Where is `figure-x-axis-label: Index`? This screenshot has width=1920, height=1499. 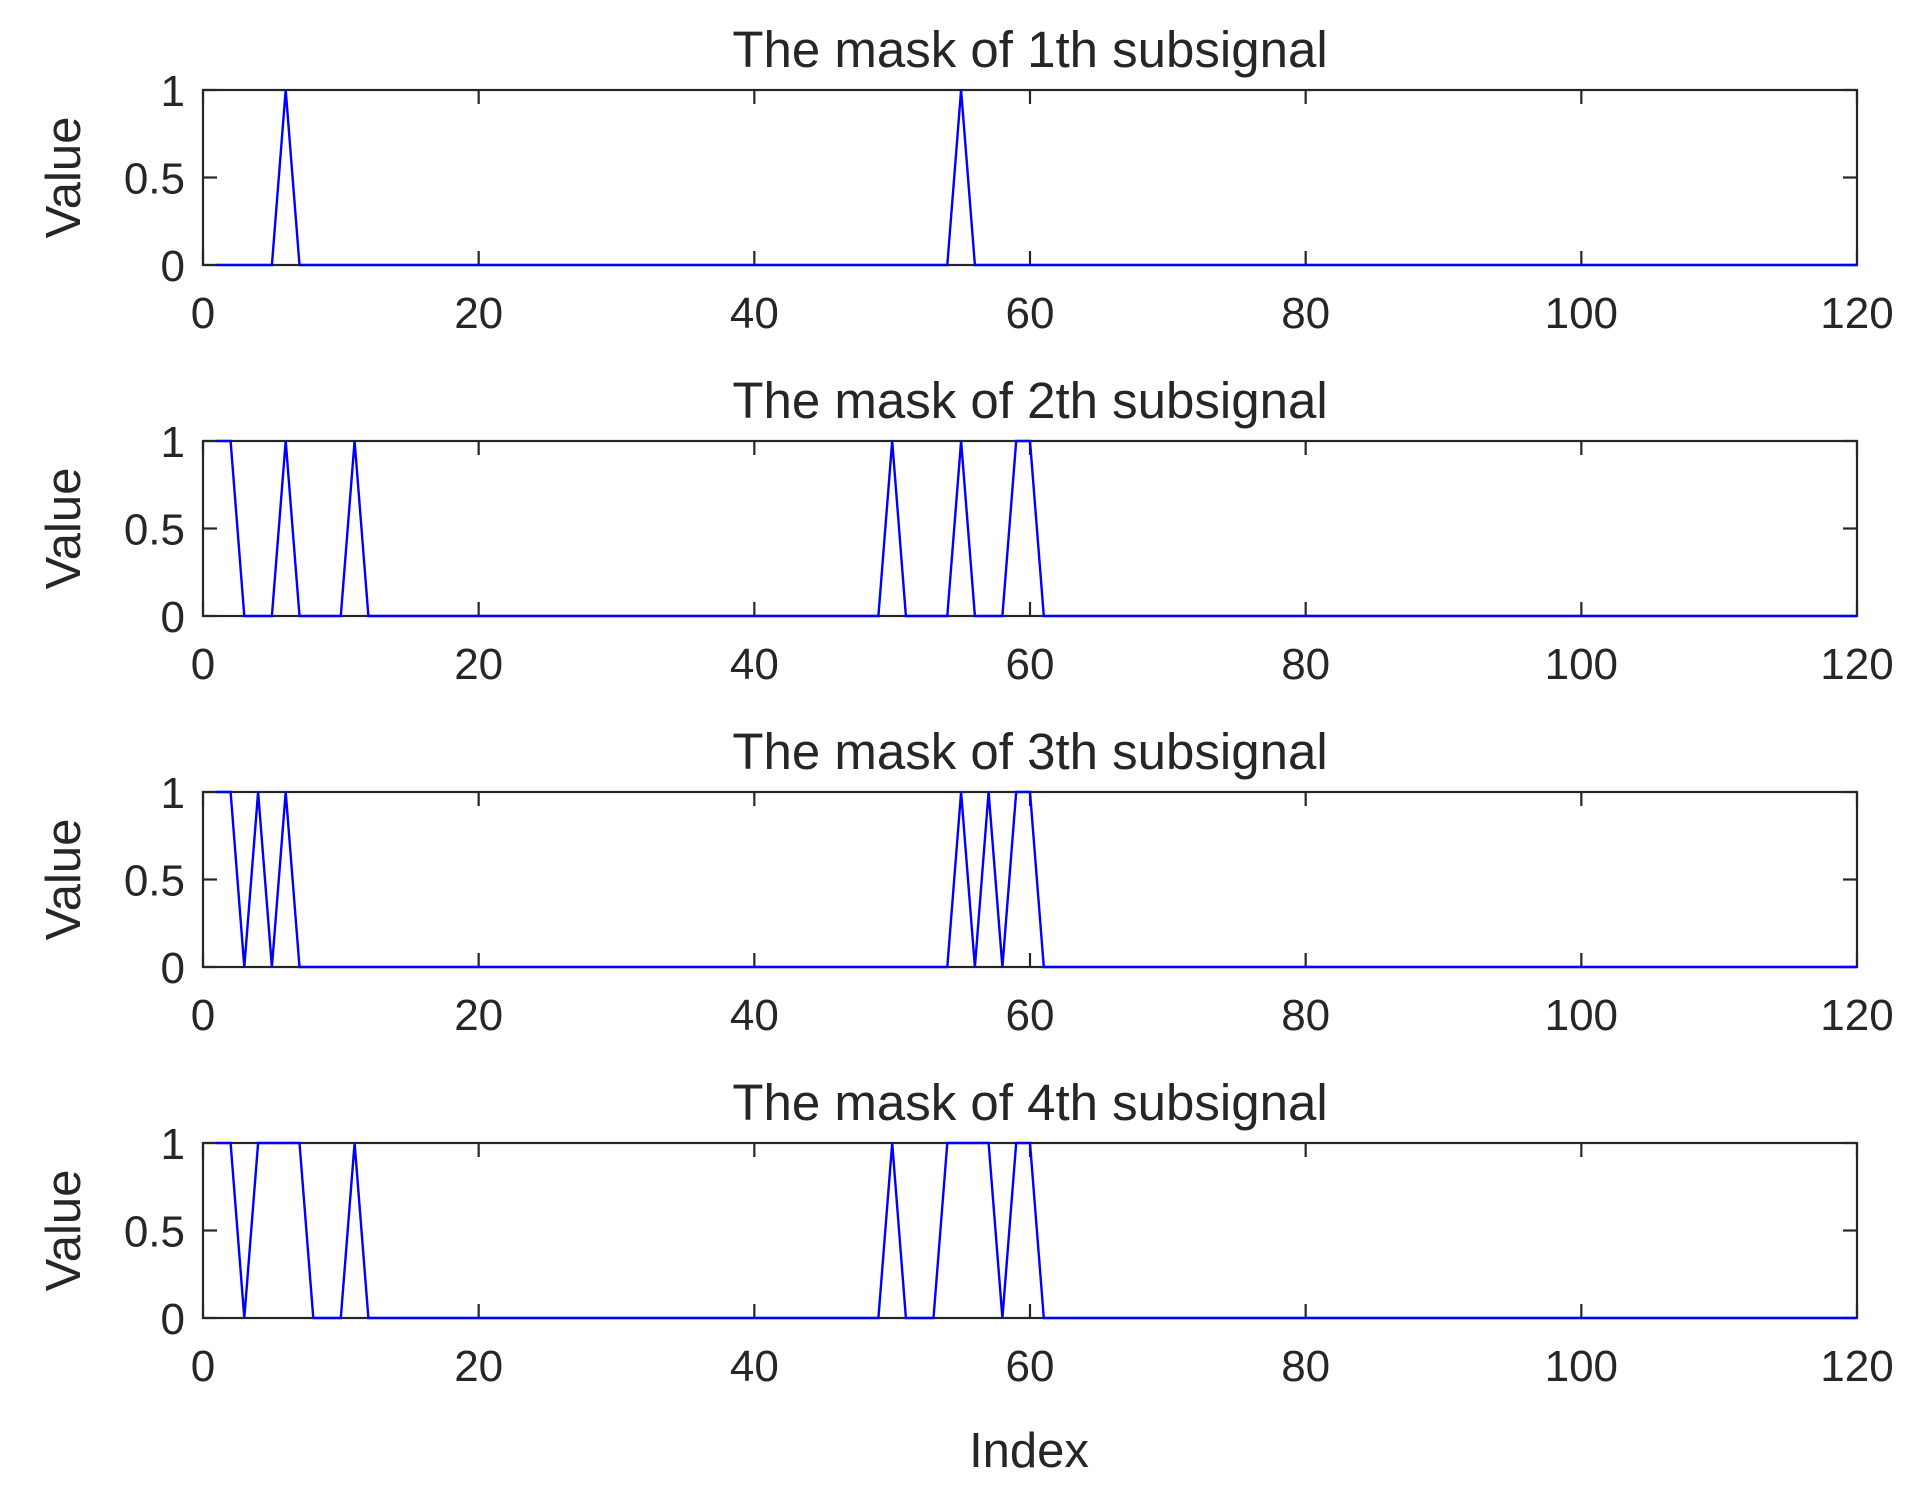 figure-x-axis-label: Index is located at coordinates (1029, 1451).